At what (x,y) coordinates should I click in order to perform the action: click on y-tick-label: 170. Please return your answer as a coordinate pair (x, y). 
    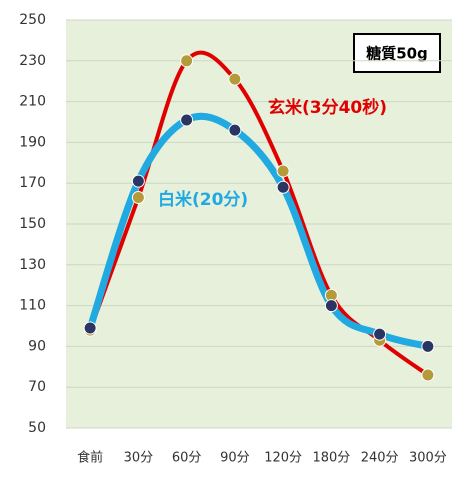
    Looking at the image, I should click on (32, 183).